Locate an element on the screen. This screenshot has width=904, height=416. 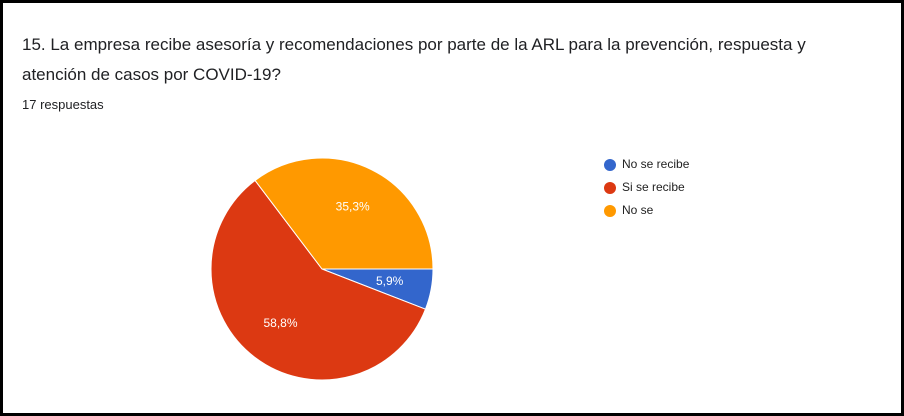
slice-label: 35,3% is located at coordinates (353, 207).